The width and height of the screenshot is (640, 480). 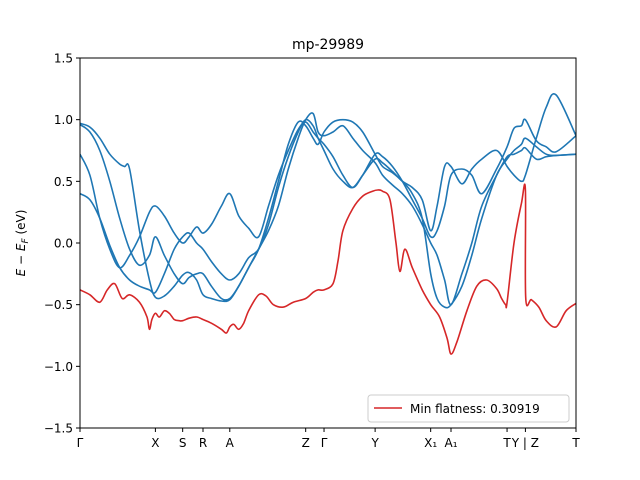 What do you see at coordinates (63, 120) in the screenshot?
I see `y-tick-label: 1.0` at bounding box center [63, 120].